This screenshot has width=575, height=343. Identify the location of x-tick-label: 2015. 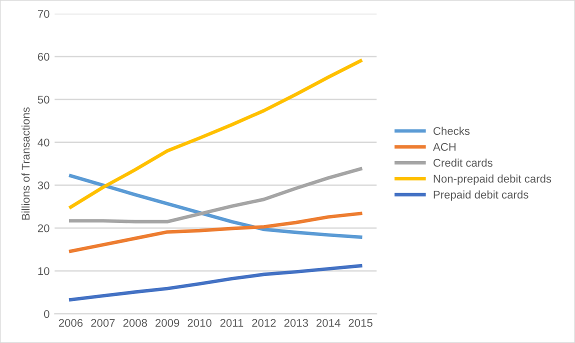
(360, 323).